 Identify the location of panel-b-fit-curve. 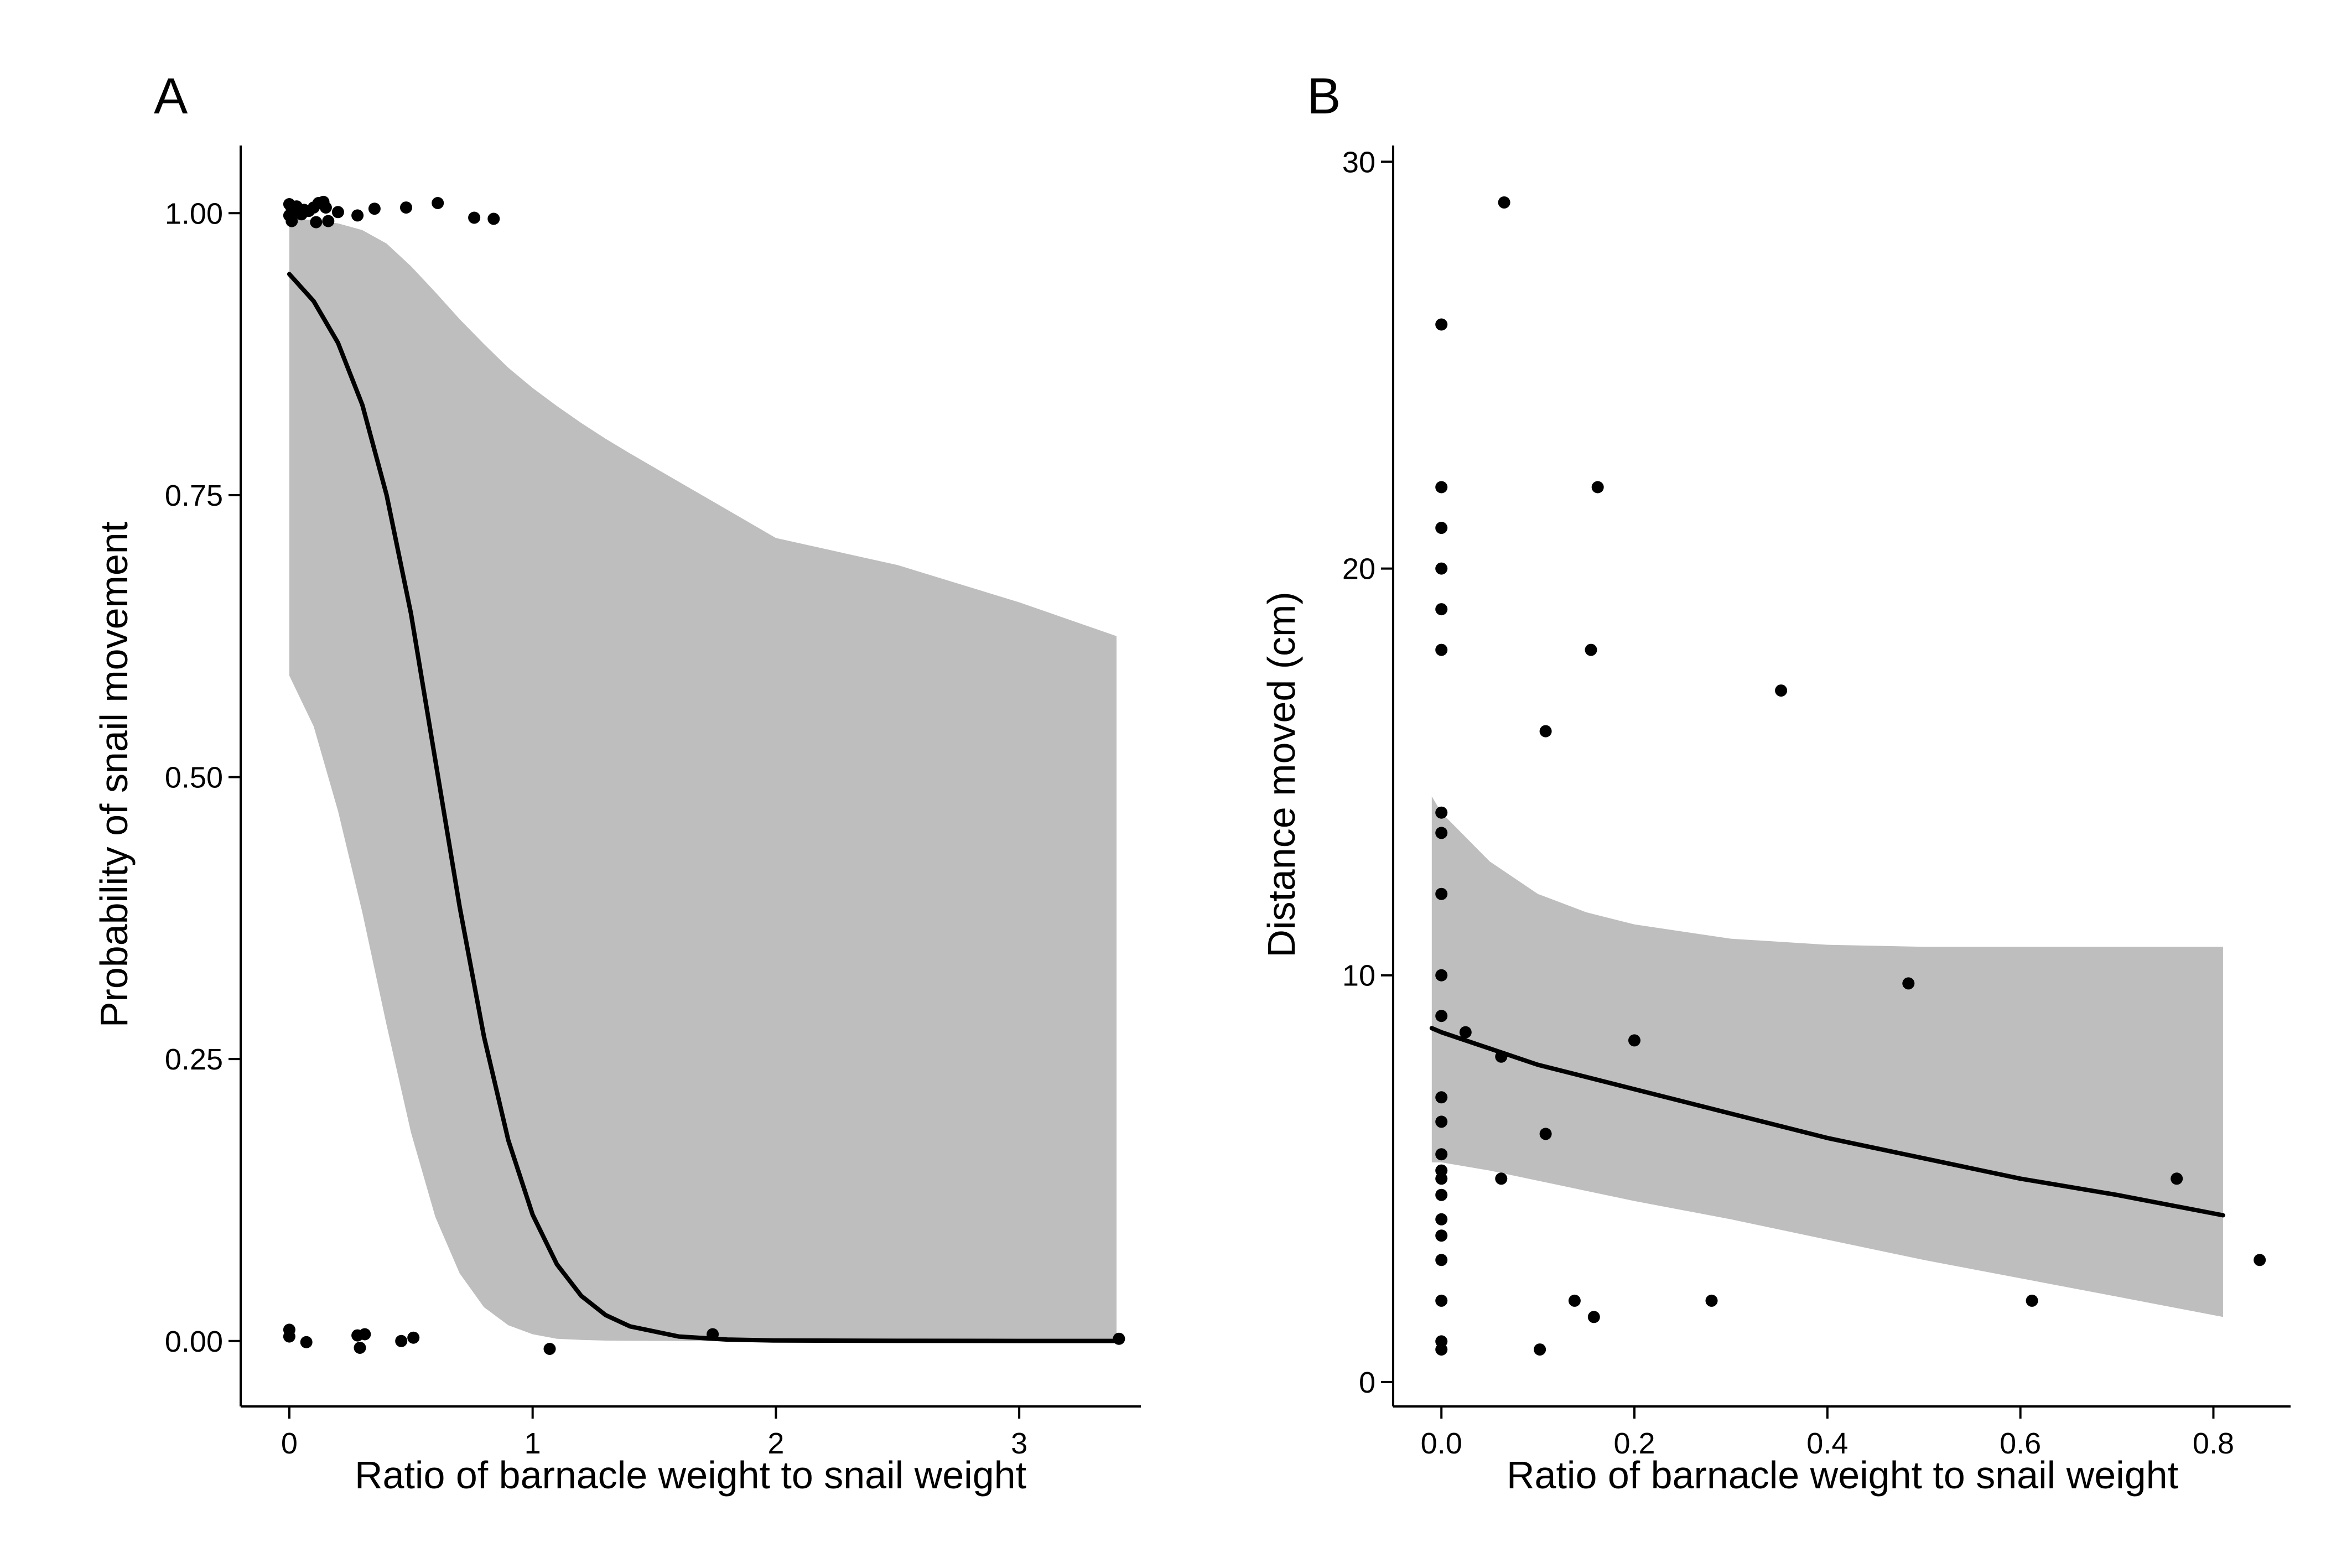
(1827, 1122).